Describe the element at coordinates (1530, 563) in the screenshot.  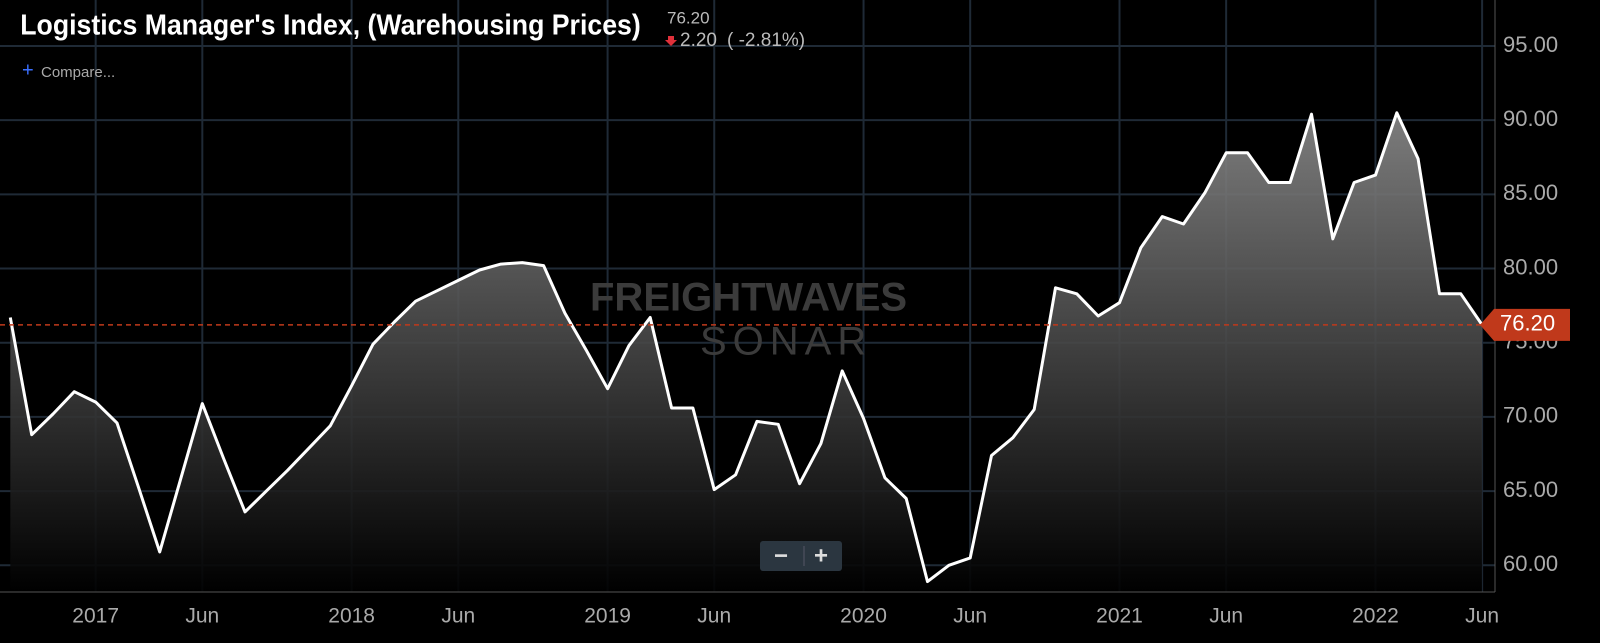
I see `y-tick-label: 60.00` at that location.